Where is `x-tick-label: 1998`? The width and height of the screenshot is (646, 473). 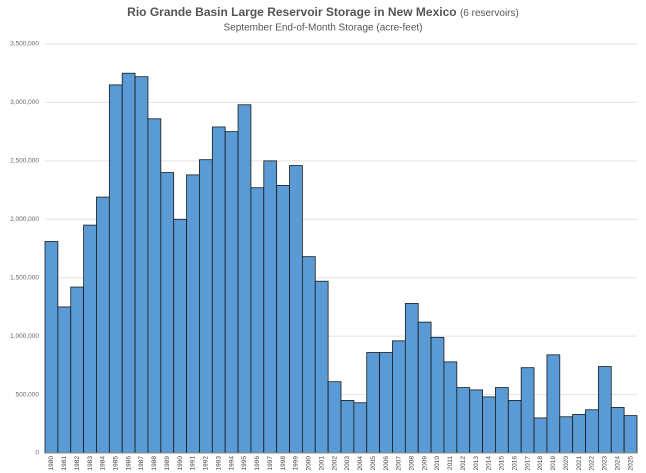 x-tick-label: 1998 is located at coordinates (283, 463).